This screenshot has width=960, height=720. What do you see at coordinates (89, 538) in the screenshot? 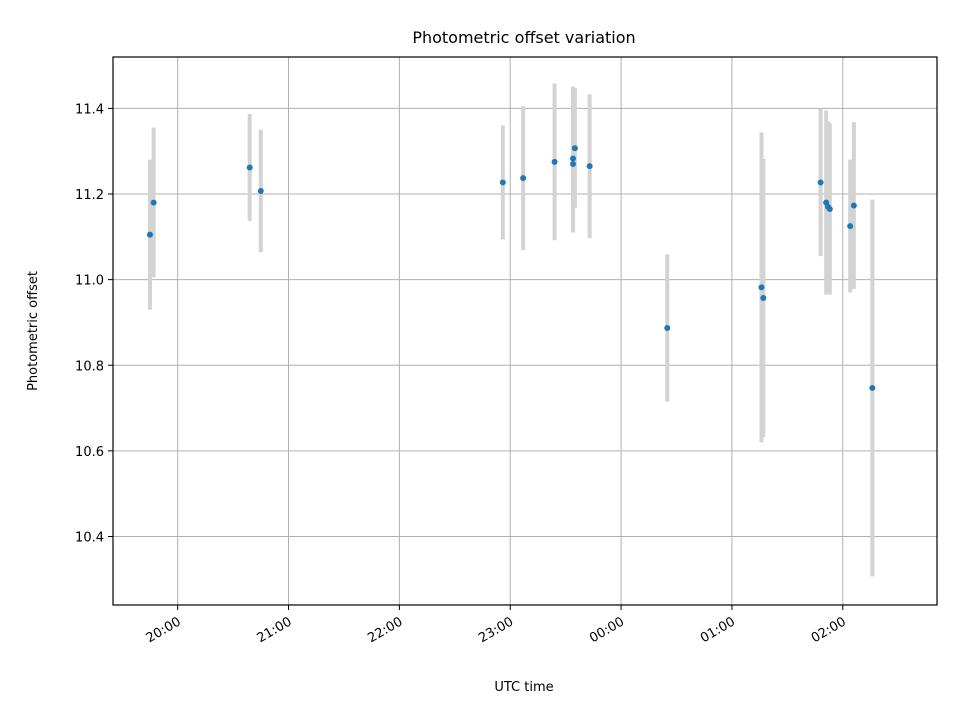
I see `y-tick-label: 10.4` at bounding box center [89, 538].